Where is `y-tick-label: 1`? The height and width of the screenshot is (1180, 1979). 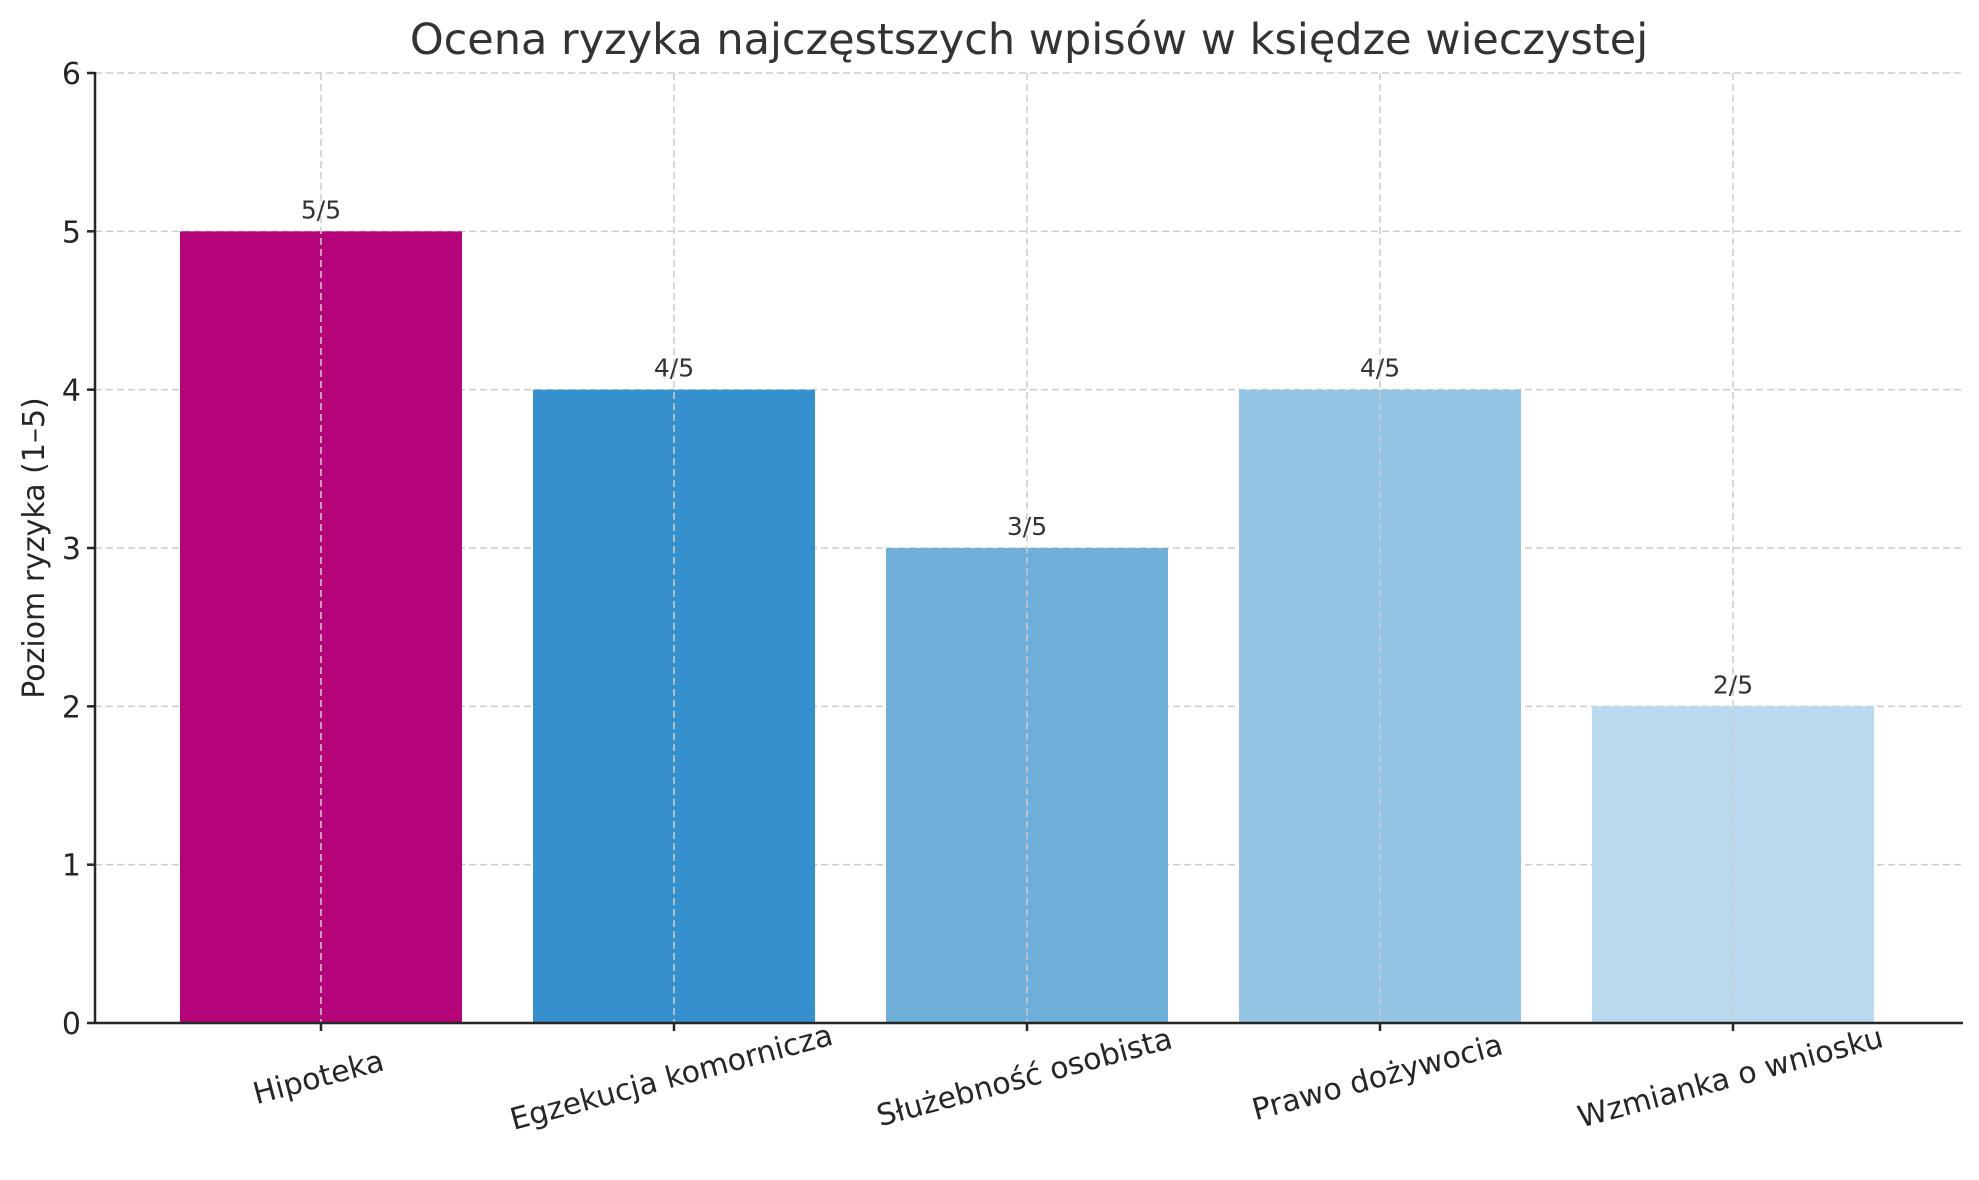 y-tick-label: 1 is located at coordinates (71, 866).